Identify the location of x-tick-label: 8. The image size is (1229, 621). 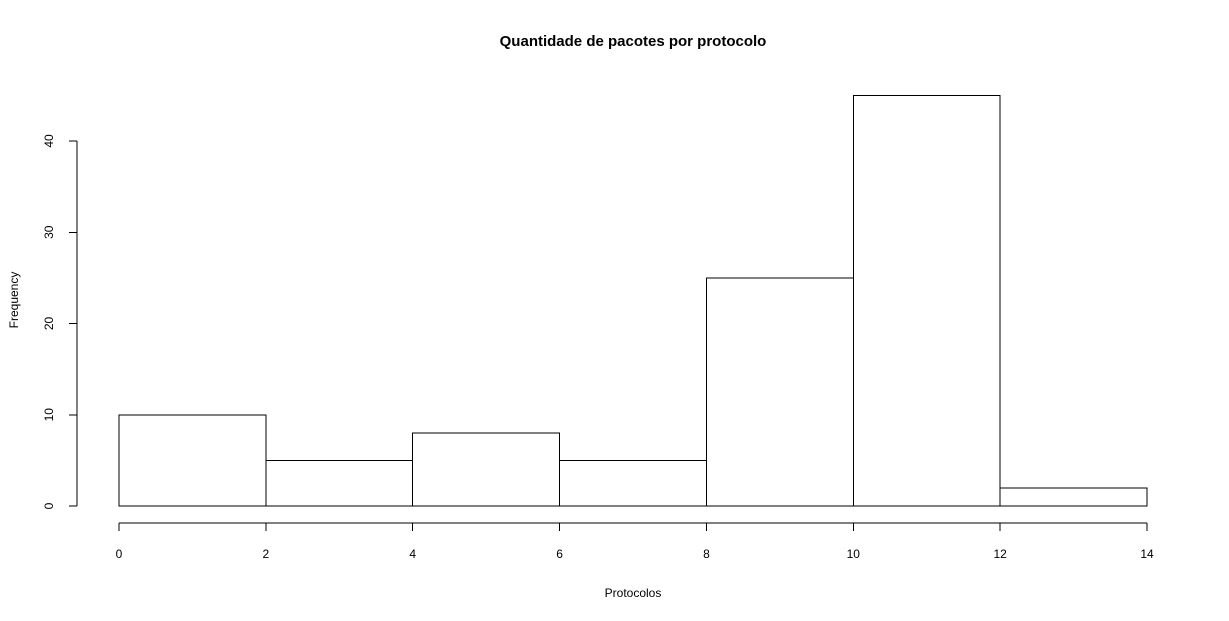
(706, 554).